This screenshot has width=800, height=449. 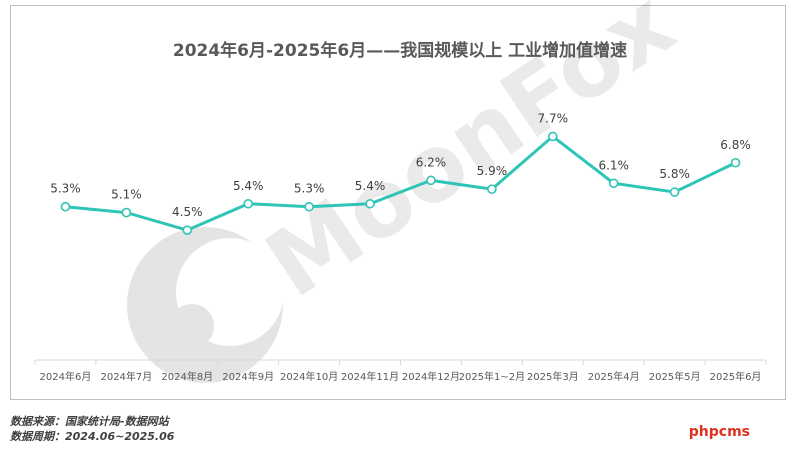 I want to click on site-badge: phpcms, so click(x=719, y=432).